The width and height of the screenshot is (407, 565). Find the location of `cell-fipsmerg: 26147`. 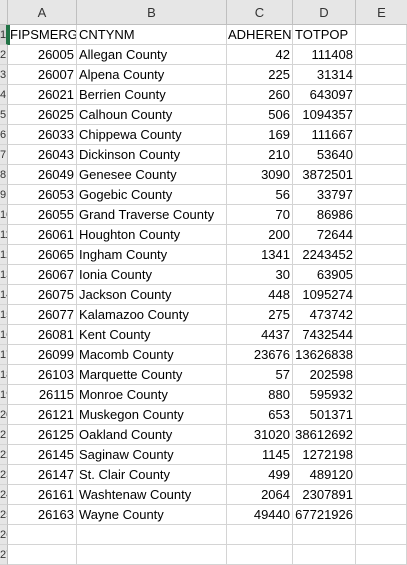

cell-fipsmerg: 26147 is located at coordinates (42, 475).